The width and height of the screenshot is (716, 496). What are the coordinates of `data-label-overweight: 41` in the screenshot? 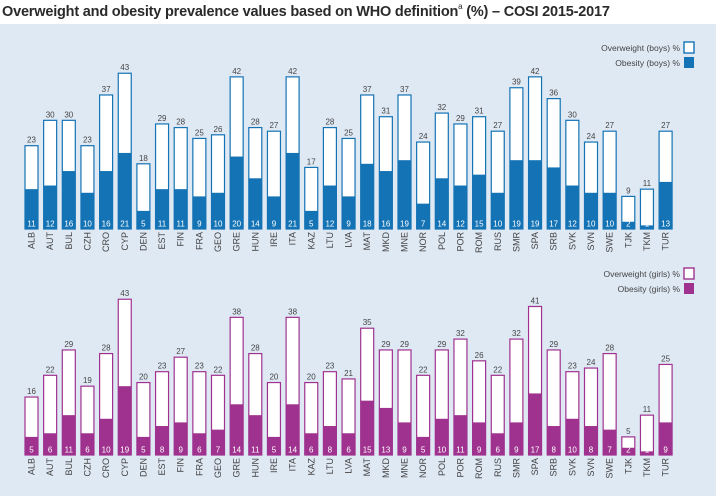 It's located at (535, 300).